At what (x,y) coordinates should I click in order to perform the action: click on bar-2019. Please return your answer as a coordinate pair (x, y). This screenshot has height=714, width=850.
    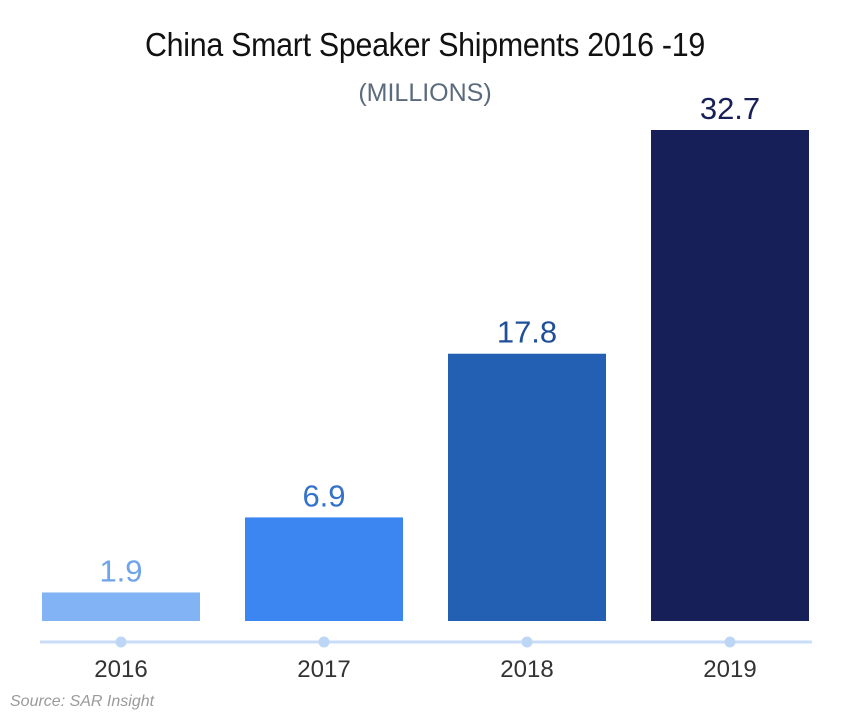
    Looking at the image, I should click on (730, 375).